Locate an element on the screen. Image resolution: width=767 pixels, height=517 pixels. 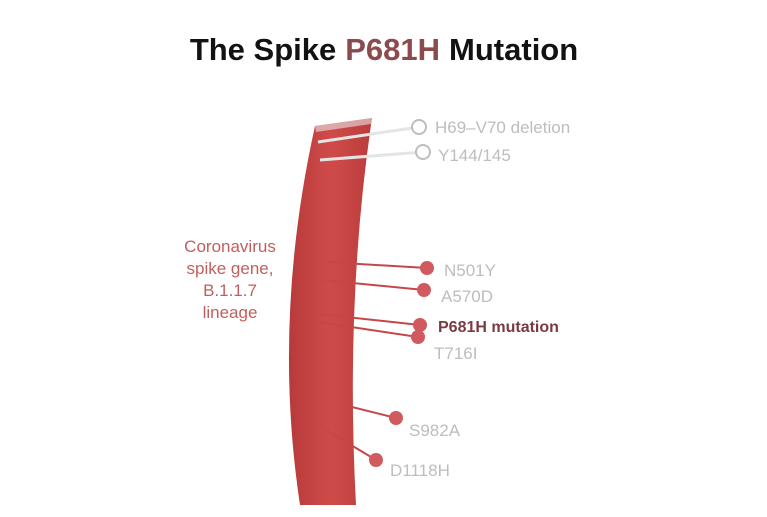
mutation-label: N501Y is located at coordinates (470, 270).